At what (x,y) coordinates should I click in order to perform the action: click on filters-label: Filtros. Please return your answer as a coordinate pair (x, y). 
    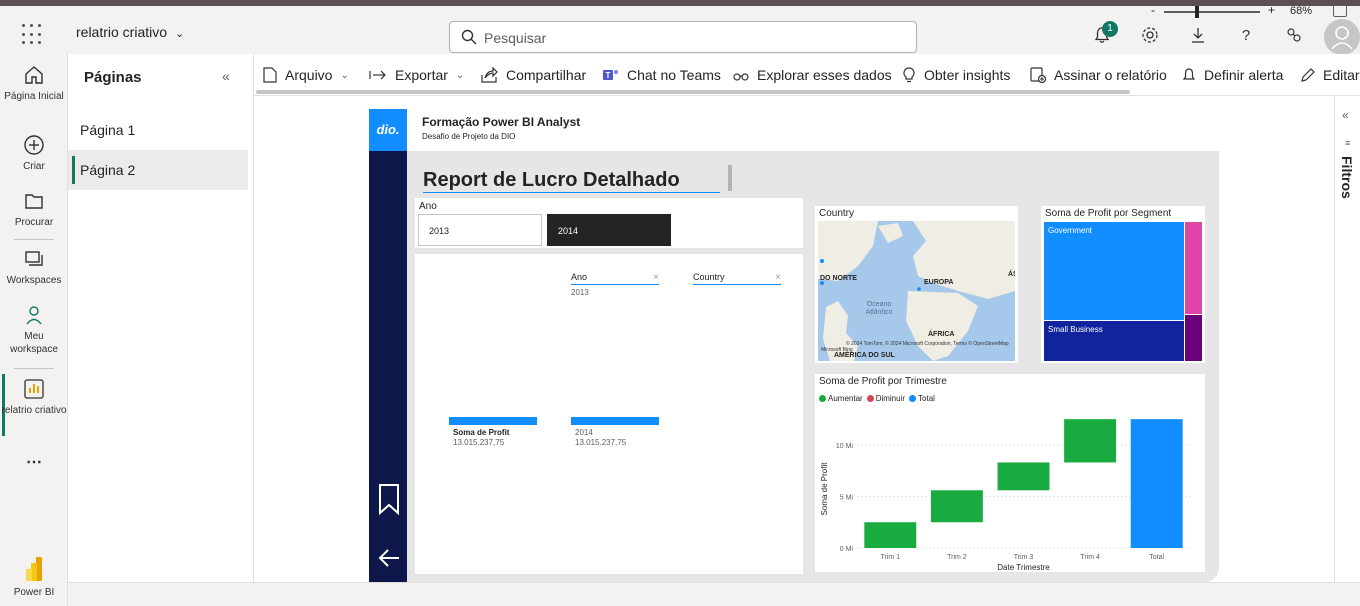
    Looking at the image, I should click on (1347, 177).